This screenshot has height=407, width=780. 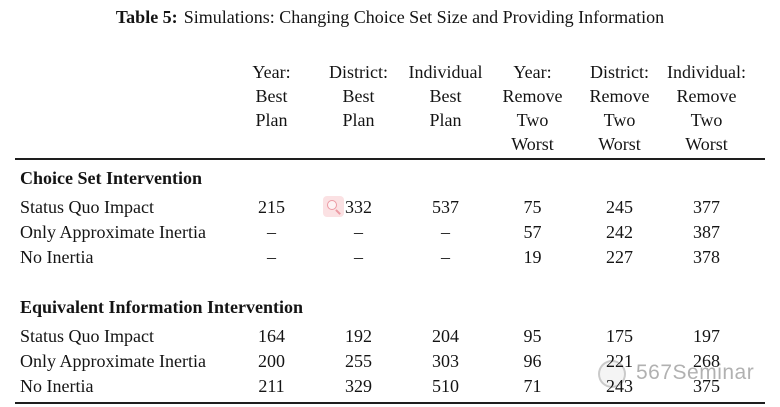 What do you see at coordinates (532, 257) in the screenshot?
I see `cell-value: 19` at bounding box center [532, 257].